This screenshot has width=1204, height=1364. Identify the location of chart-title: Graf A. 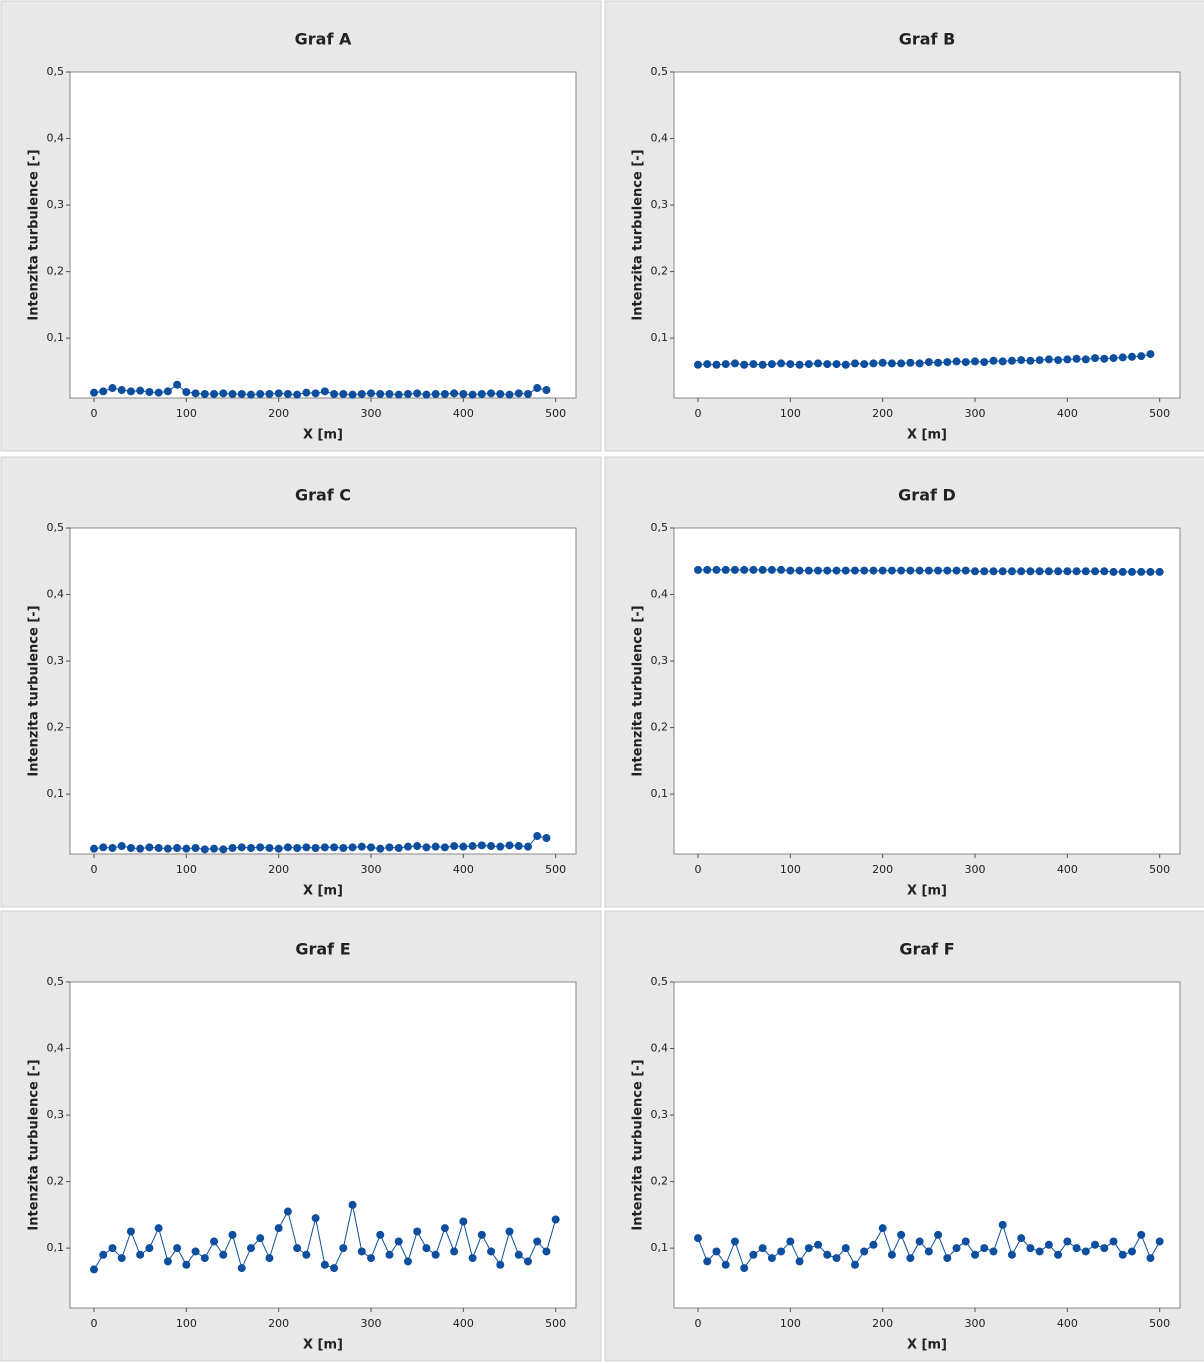
(323, 39).